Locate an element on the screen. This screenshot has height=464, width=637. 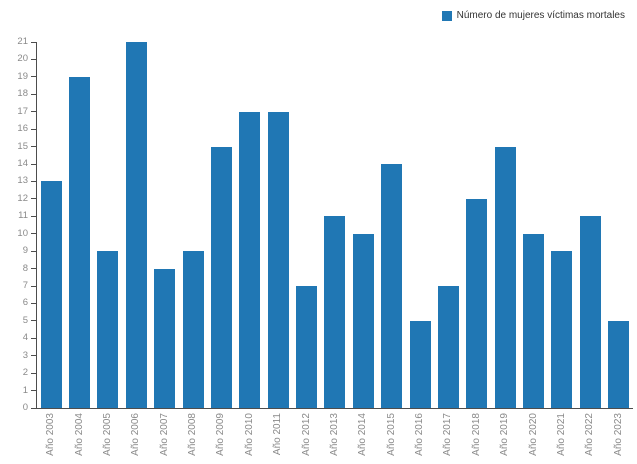
x-tick-label-2008: Año 2008 is located at coordinates (193, 434).